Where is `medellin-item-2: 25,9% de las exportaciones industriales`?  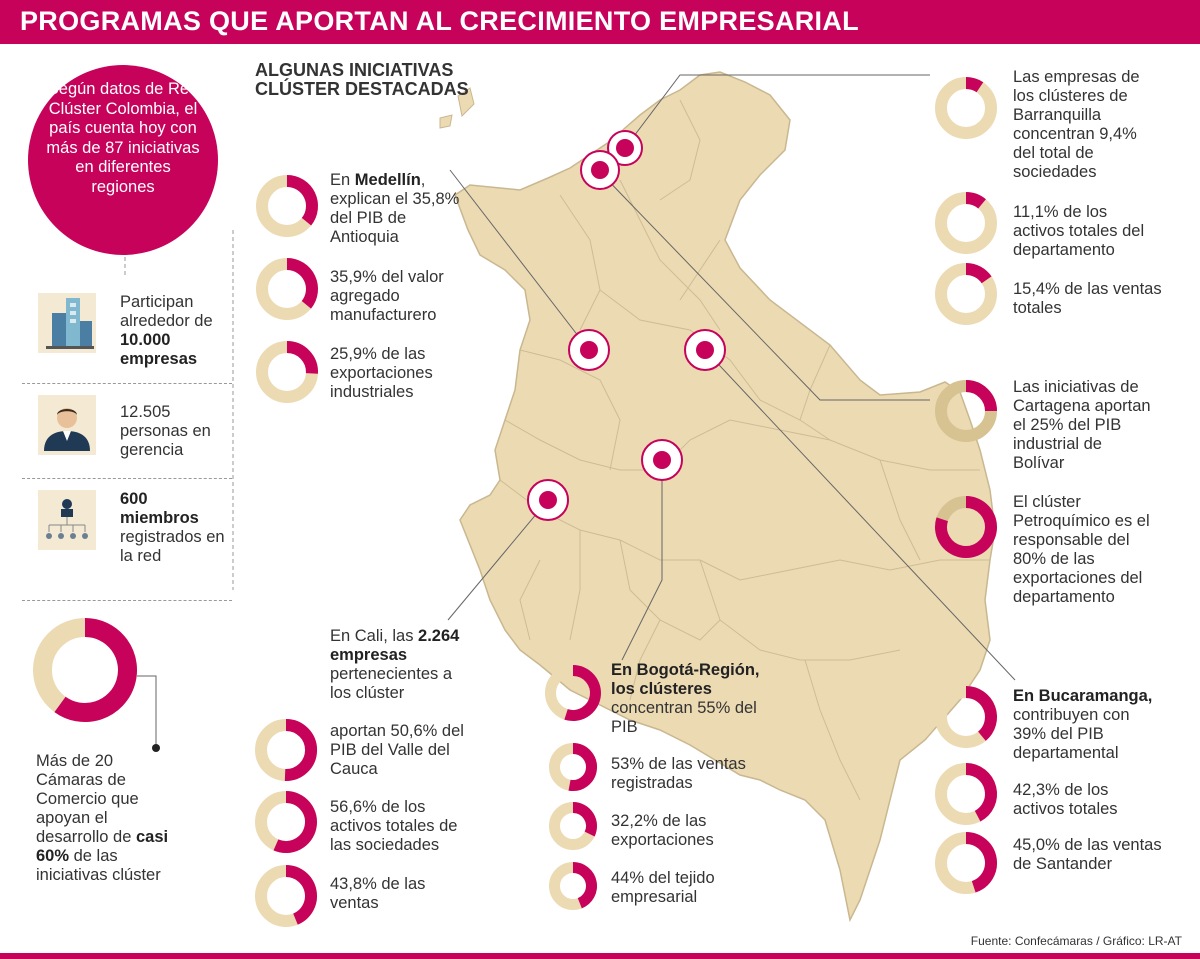
medellin-item-2: 25,9% de las exportaciones industriales is located at coordinates (381, 373).